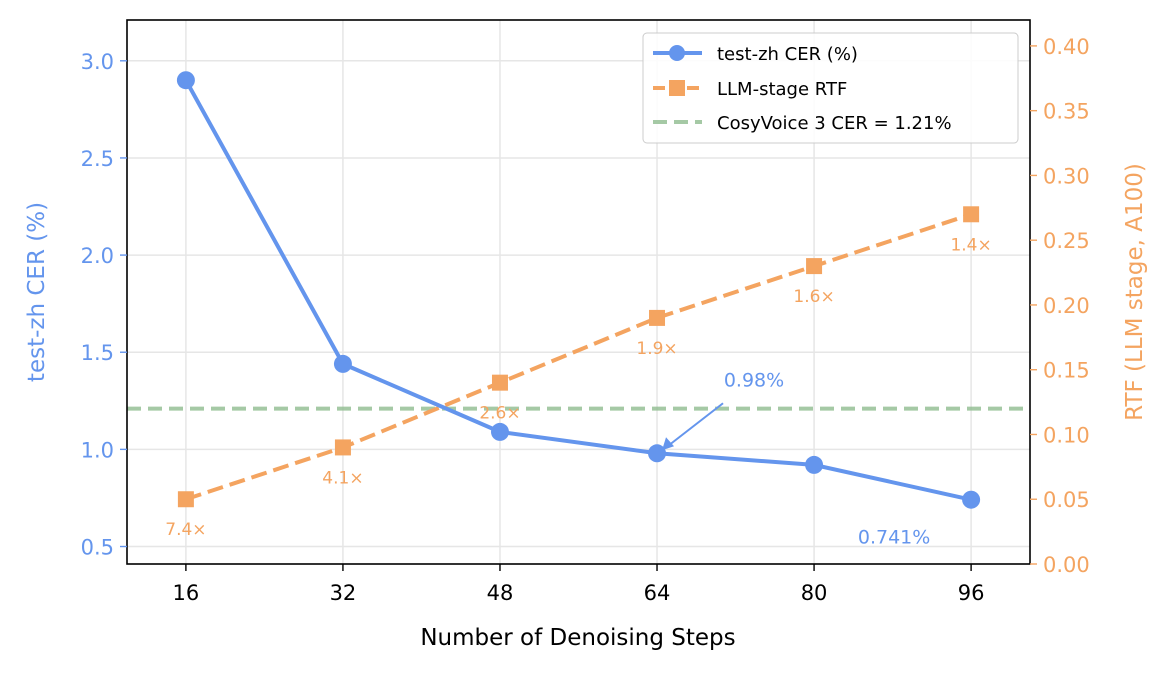 Image resolution: width=1174 pixels, height=676 pixels. I want to click on x-tick-label: 80, so click(814, 593).